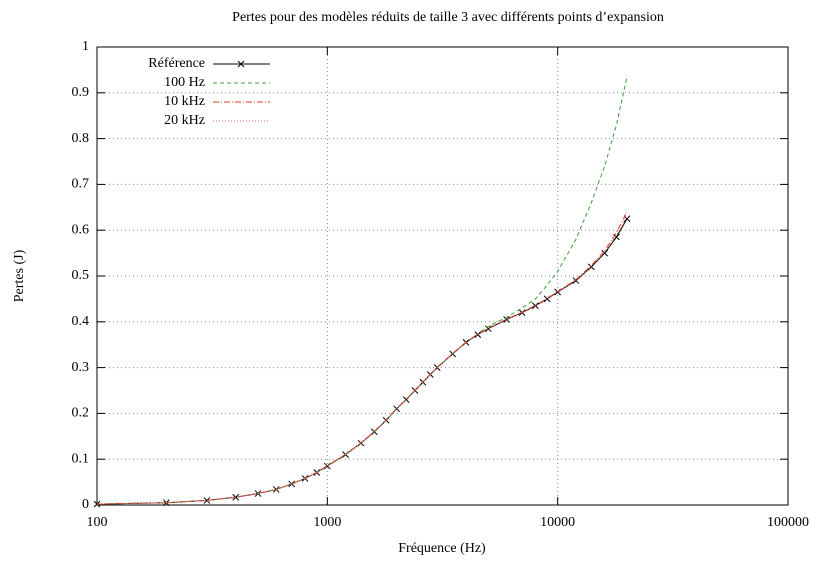 This screenshot has width=822, height=563. Describe the element at coordinates (19, 275) in the screenshot. I see `y-axis-label: Pertes (J)` at that location.